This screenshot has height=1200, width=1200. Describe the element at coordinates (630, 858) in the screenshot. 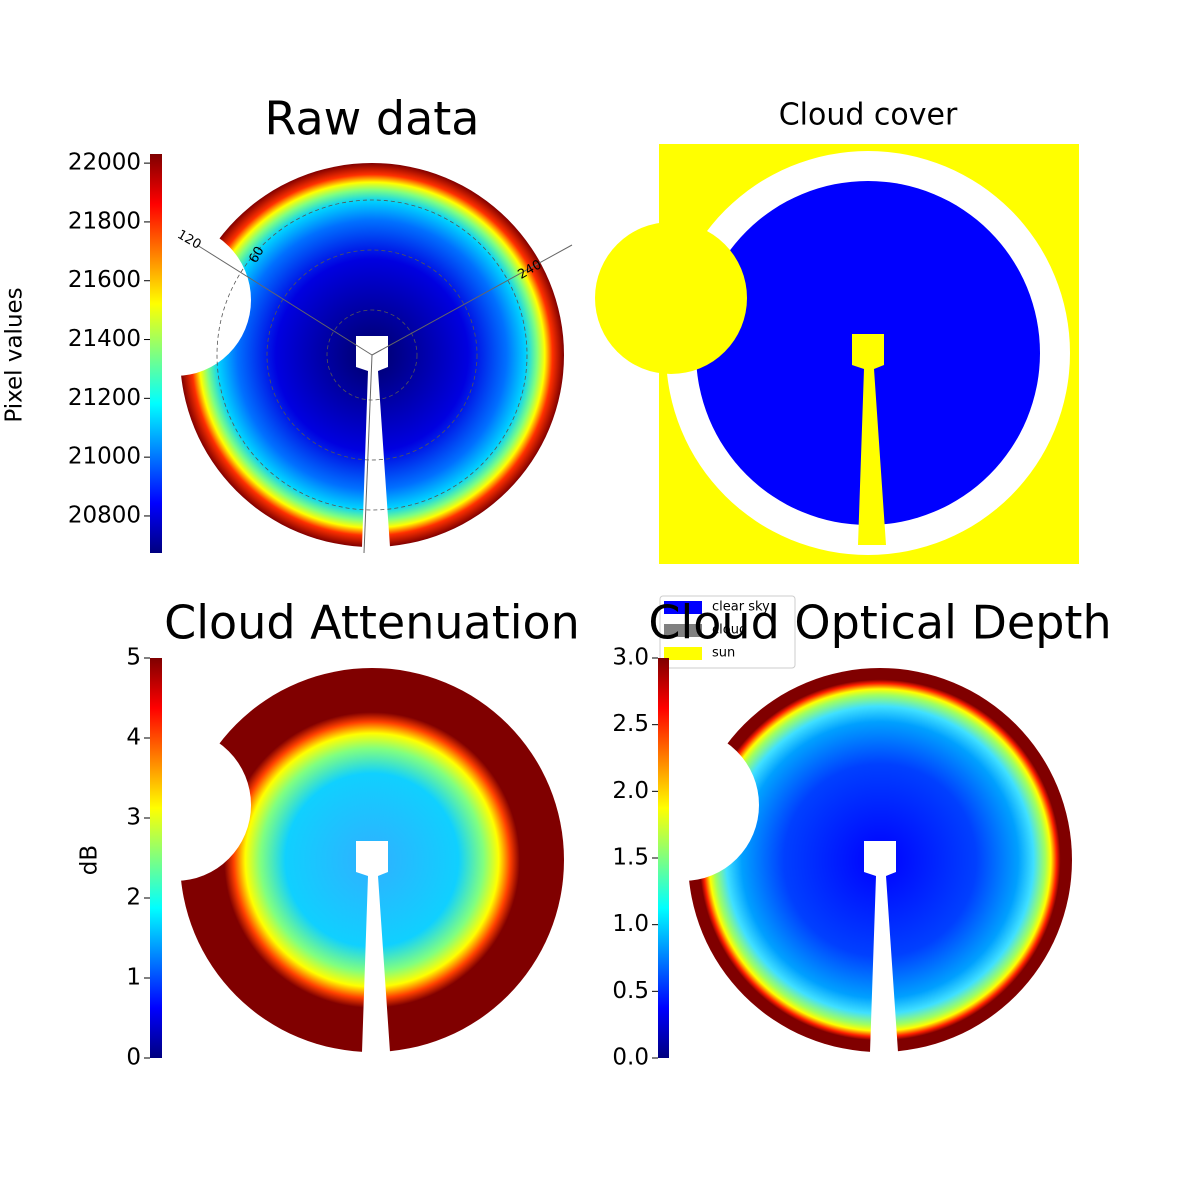

I see `colorbar-tick-label: 1.5` at that location.